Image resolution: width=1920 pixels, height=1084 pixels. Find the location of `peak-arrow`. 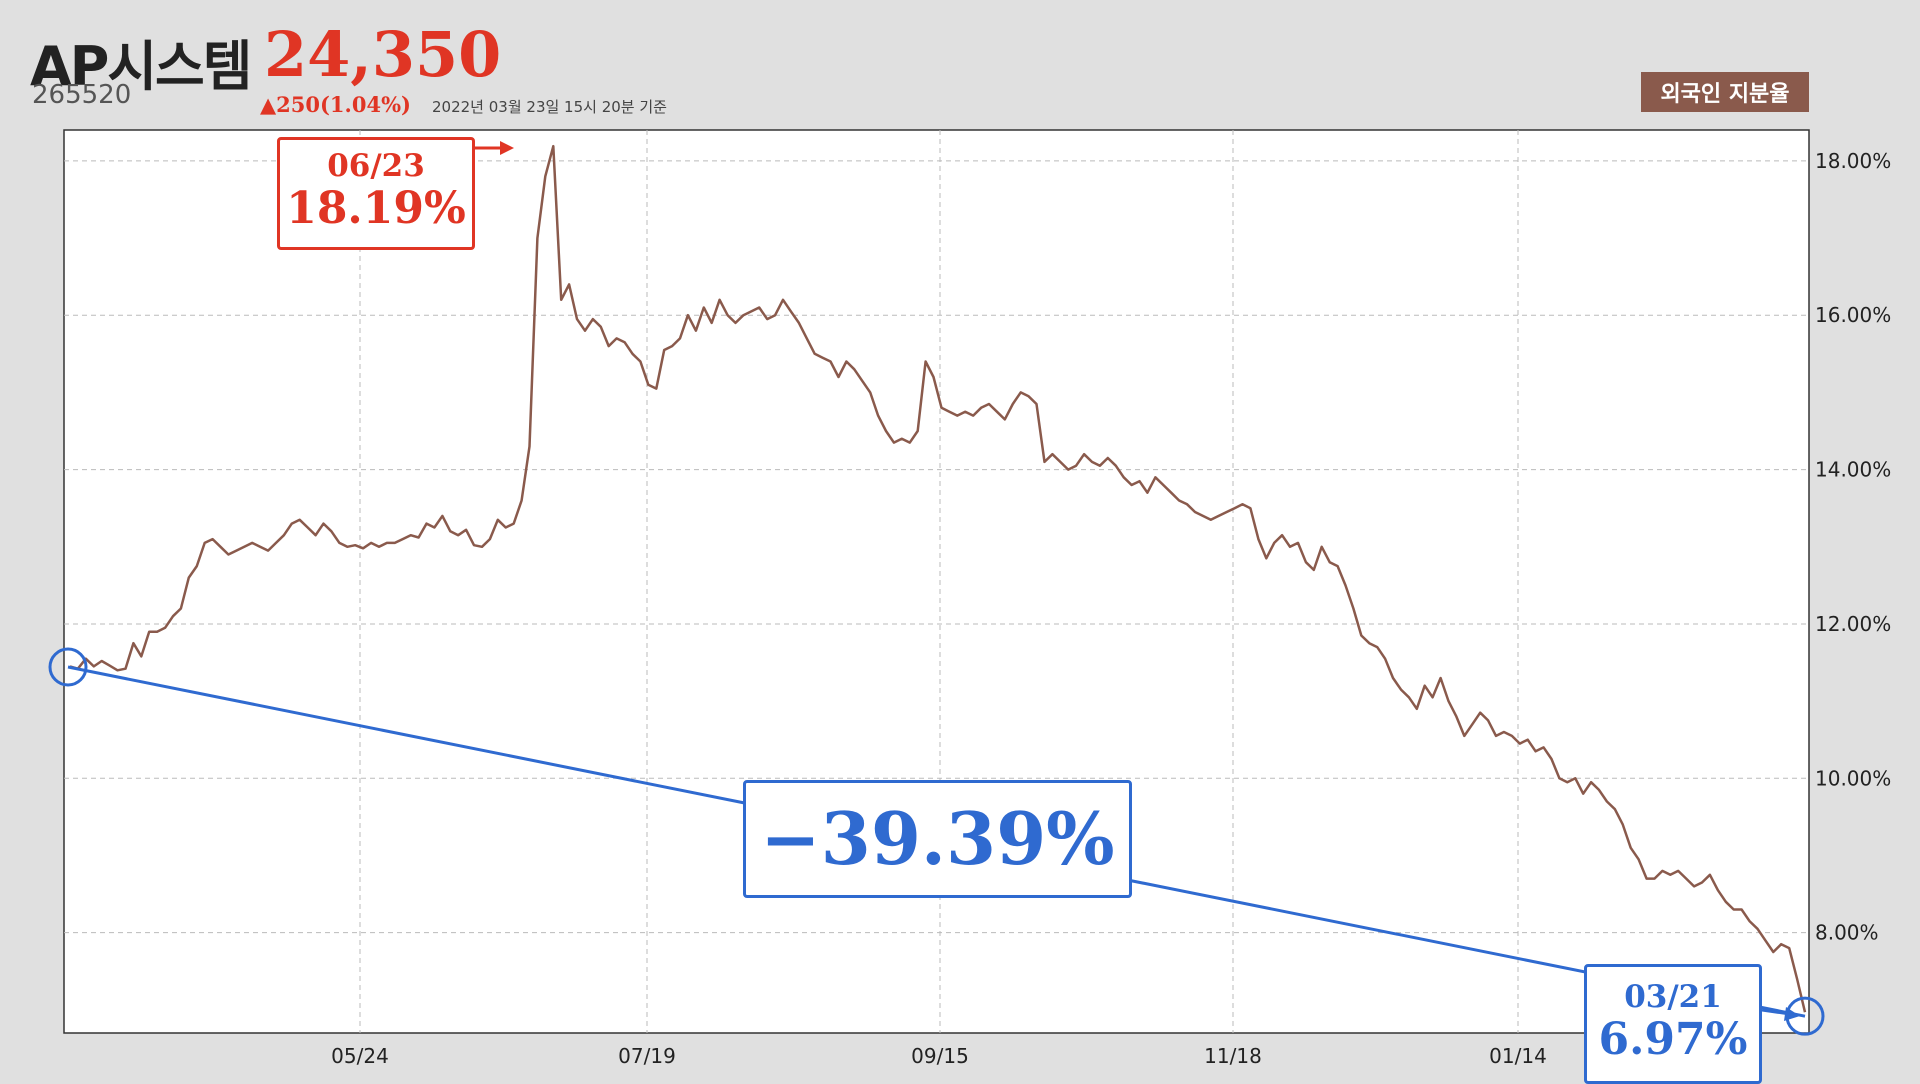

peak-arrow is located at coordinates (494, 148).